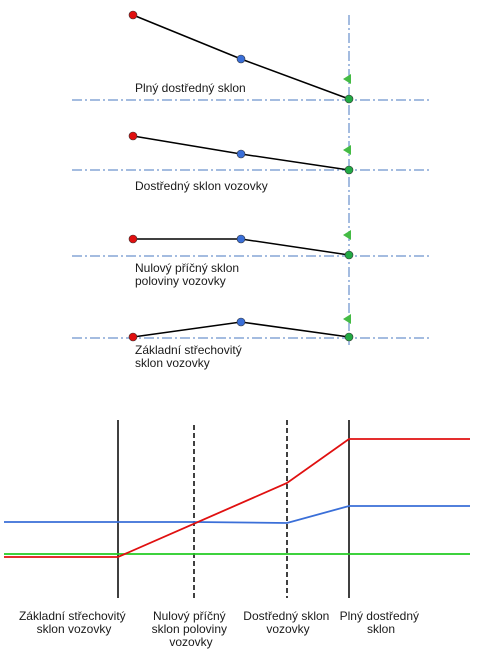 The width and height of the screenshot is (481, 654). What do you see at coordinates (252, 57) in the screenshot?
I see `cross-section-full-superelevation: Plný dostředný sklon` at bounding box center [252, 57].